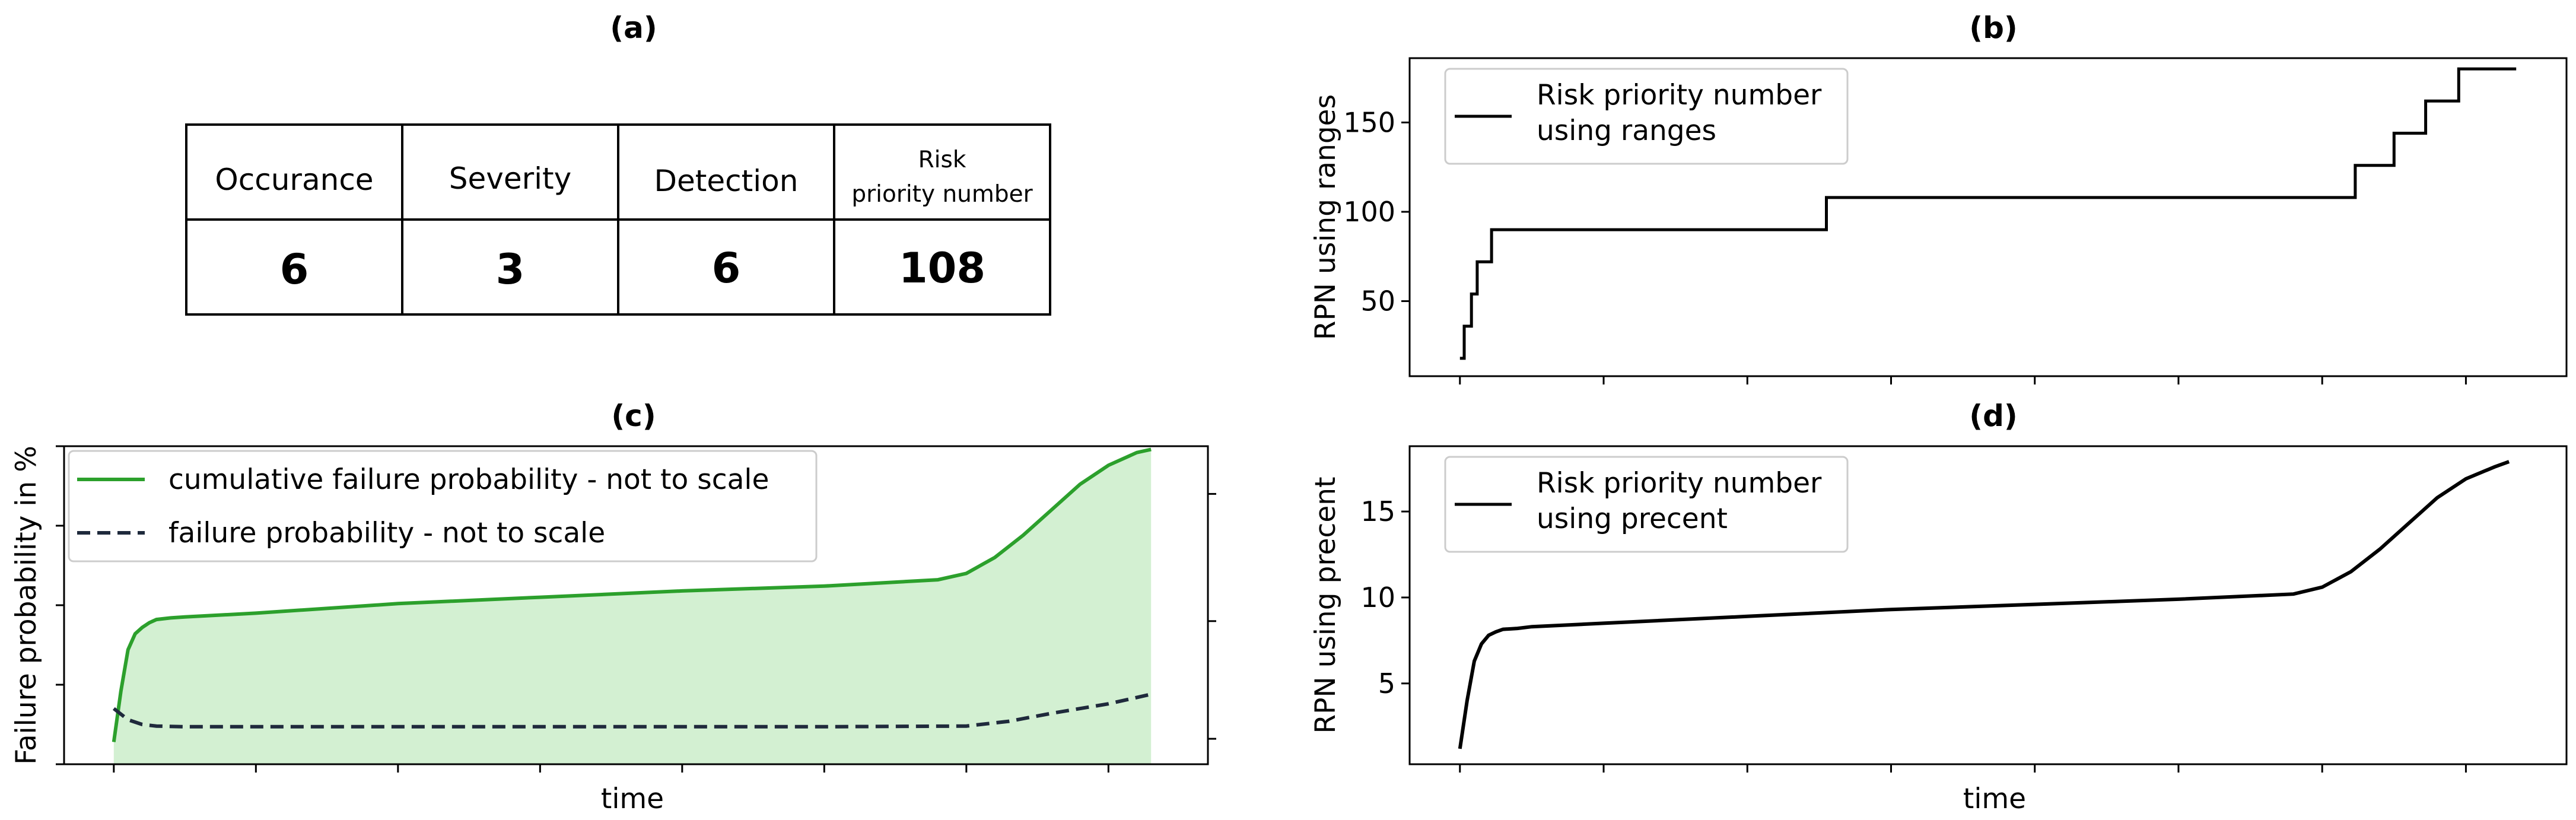  I want to click on table-header-rpn-line1: Risk, so click(942, 160).